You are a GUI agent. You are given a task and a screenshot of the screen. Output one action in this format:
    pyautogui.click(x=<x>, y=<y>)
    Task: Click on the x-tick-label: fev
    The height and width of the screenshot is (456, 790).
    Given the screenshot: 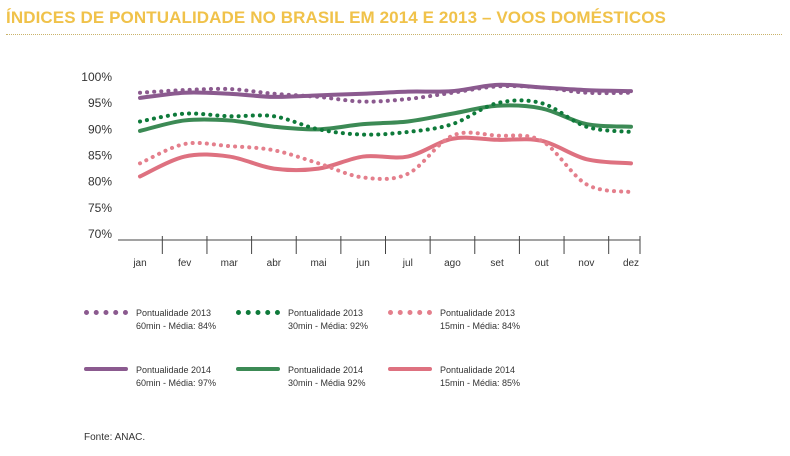 What is the action you would take?
    pyautogui.click(x=184, y=263)
    